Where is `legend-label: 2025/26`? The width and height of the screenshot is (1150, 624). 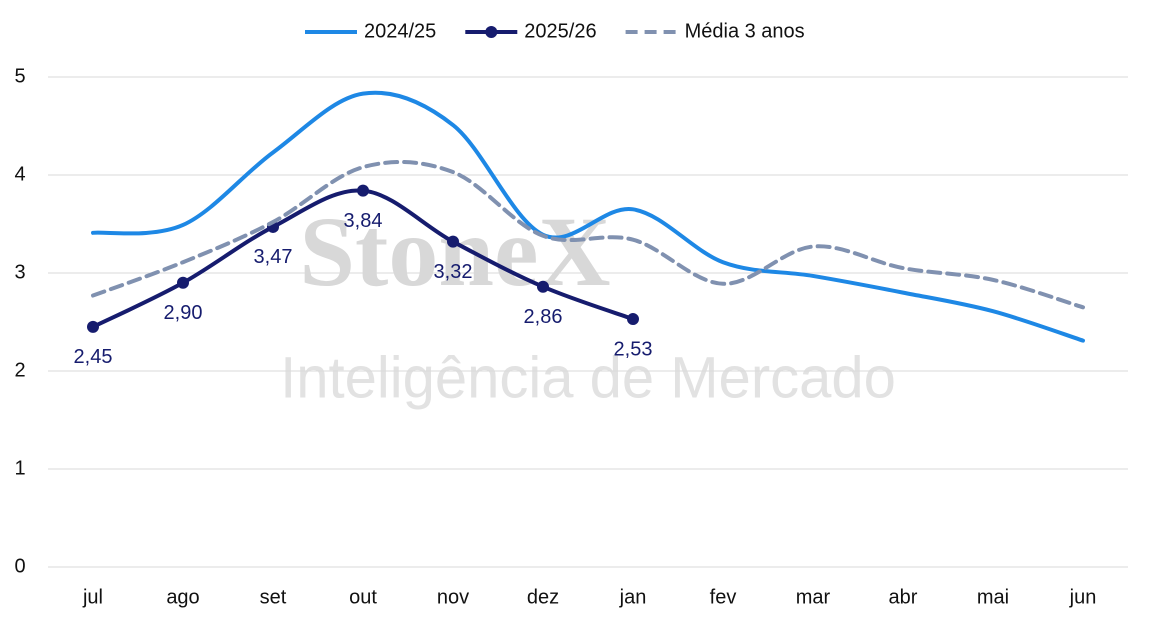 legend-label: 2025/26 is located at coordinates (560, 31).